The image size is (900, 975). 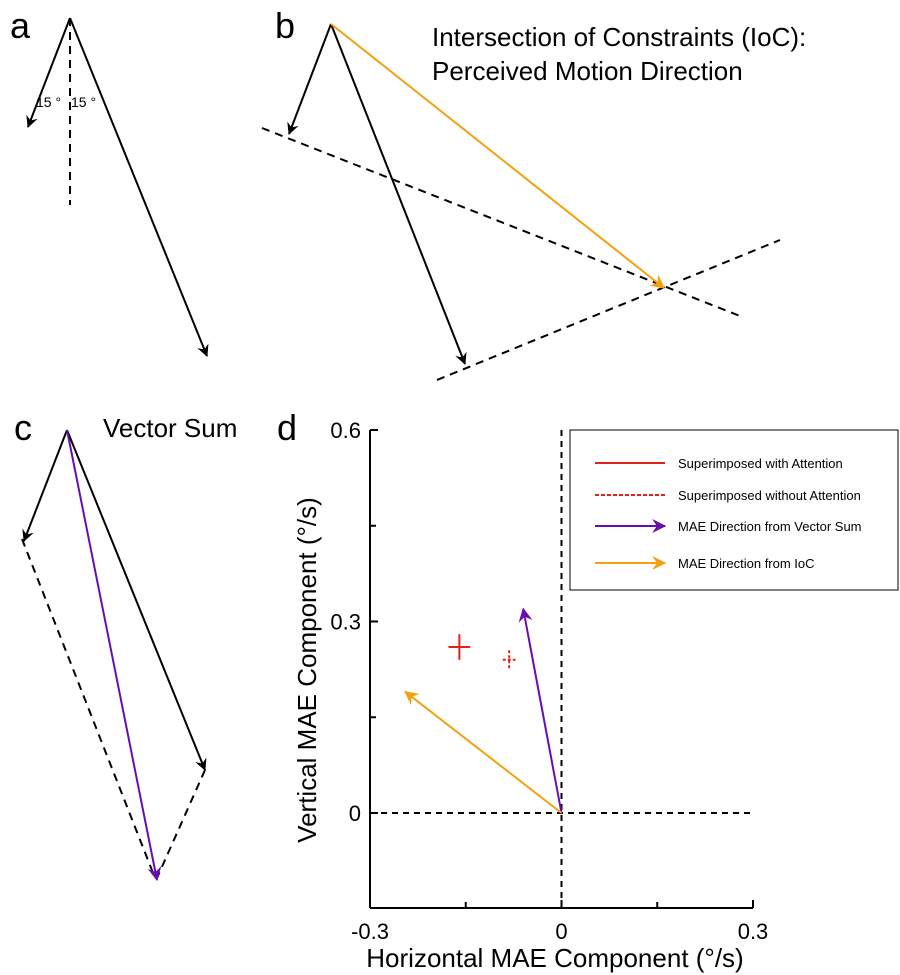 What do you see at coordinates (554, 958) in the screenshot?
I see `x-axis-label: Horizontal MAE Component (°/s)` at bounding box center [554, 958].